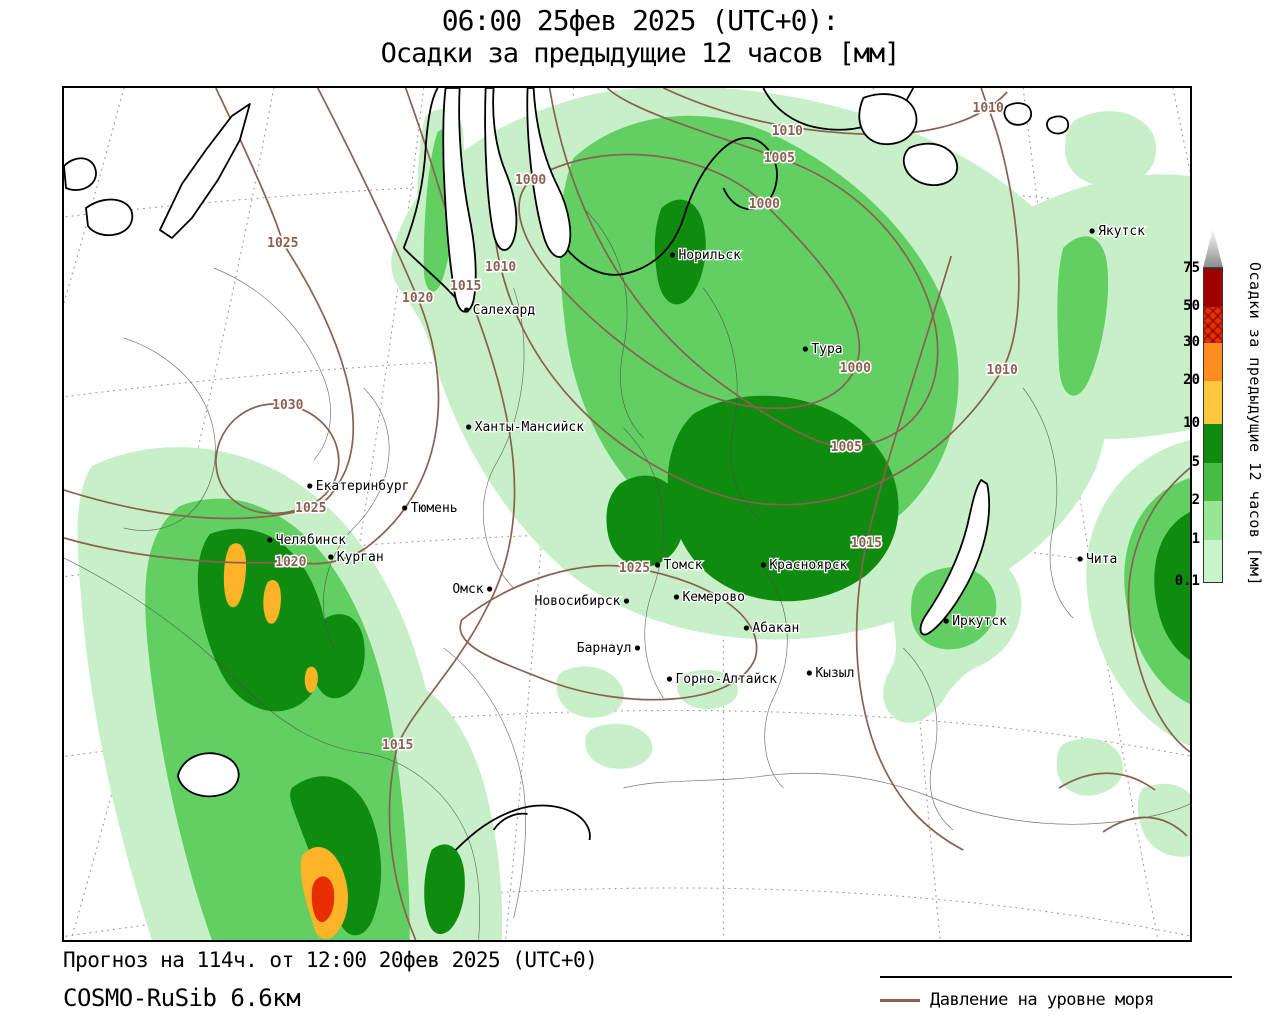  What do you see at coordinates (1195, 539) in the screenshot?
I see `colorbar-tick-label: 1` at bounding box center [1195, 539].